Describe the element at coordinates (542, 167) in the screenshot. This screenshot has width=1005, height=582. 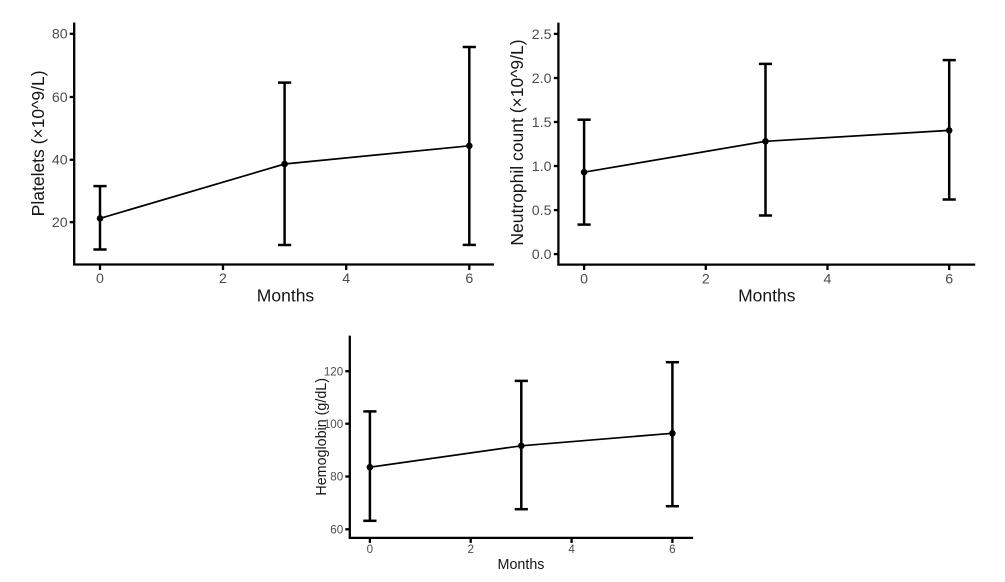
I see `svg-text: 1.0` at that location.